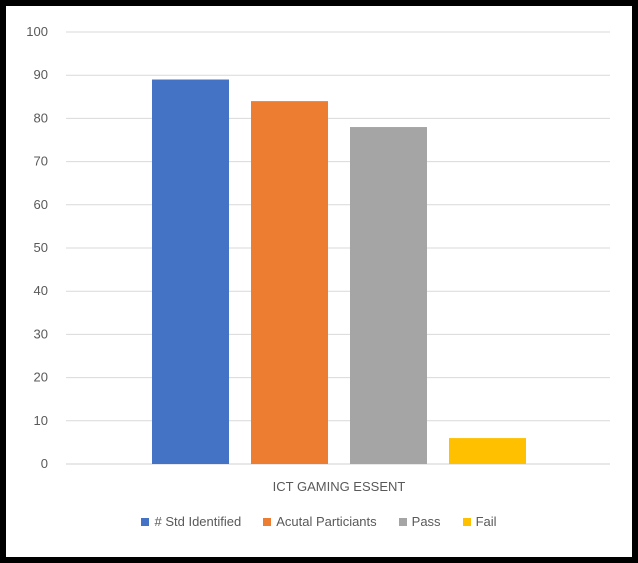 This screenshot has width=638, height=563. I want to click on y-tick-label: 50, so click(41, 247).